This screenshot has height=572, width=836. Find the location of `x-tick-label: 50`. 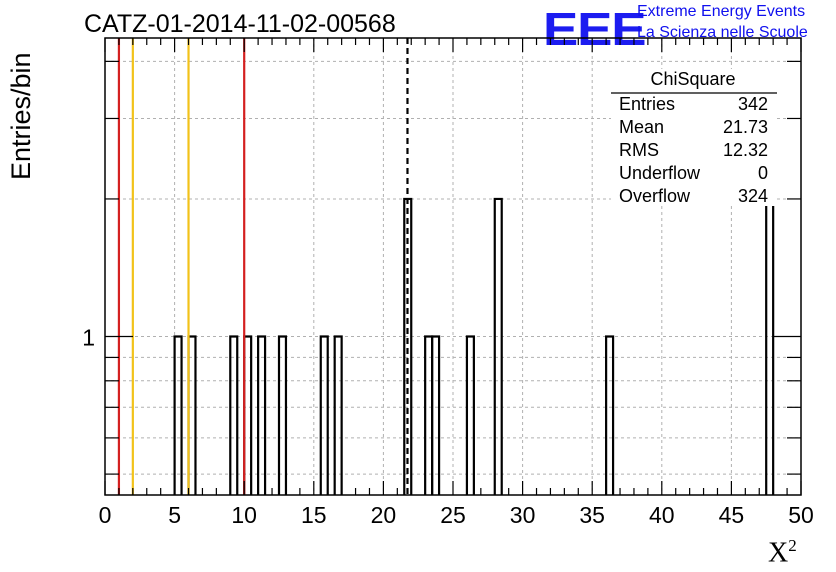

x-tick-label: 50 is located at coordinates (801, 515).